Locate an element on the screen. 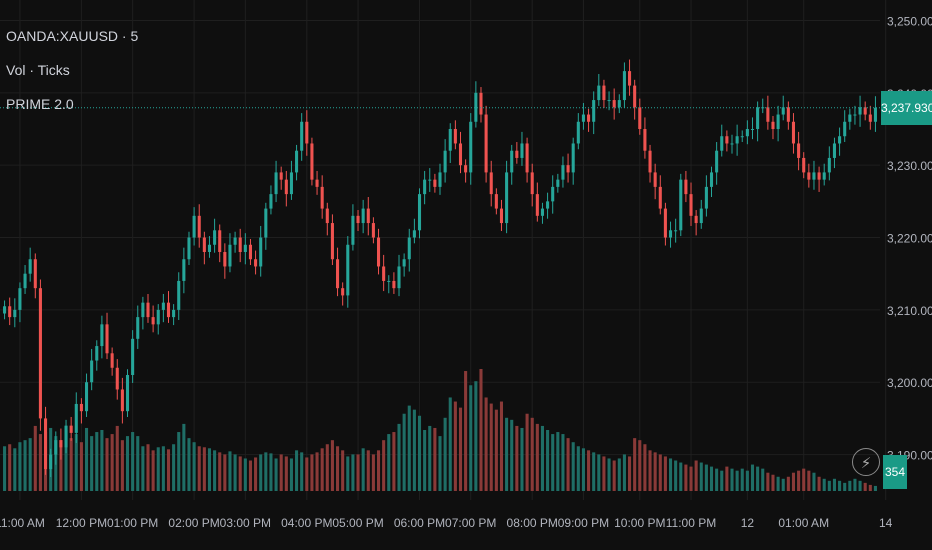 The image size is (932, 550). x-tick-label: 03:00 PM is located at coordinates (245, 523).